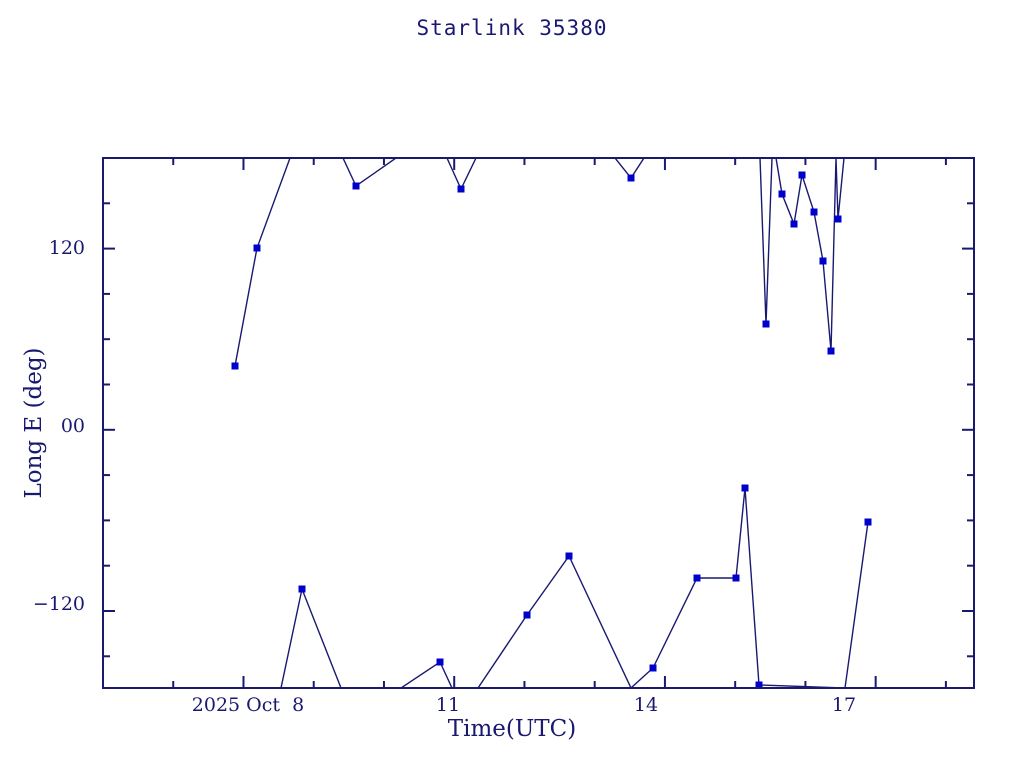  Describe the element at coordinates (646, 705) in the screenshot. I see `x-tick-label-14: 14` at that location.